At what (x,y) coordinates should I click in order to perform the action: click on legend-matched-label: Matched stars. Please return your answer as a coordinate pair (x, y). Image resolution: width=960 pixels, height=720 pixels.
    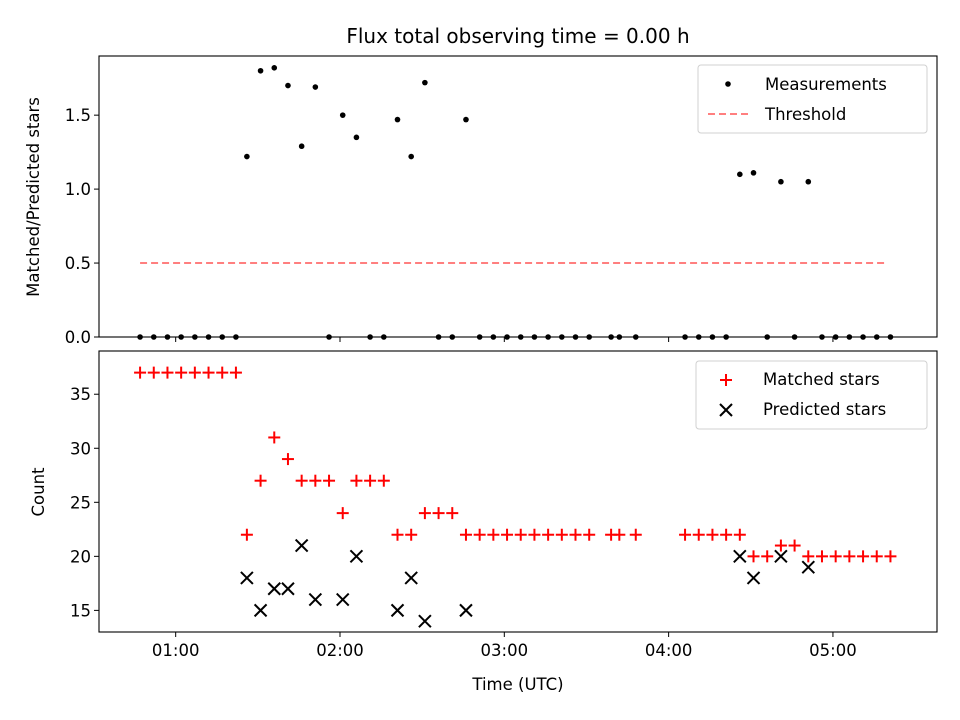
    Looking at the image, I should click on (821, 379).